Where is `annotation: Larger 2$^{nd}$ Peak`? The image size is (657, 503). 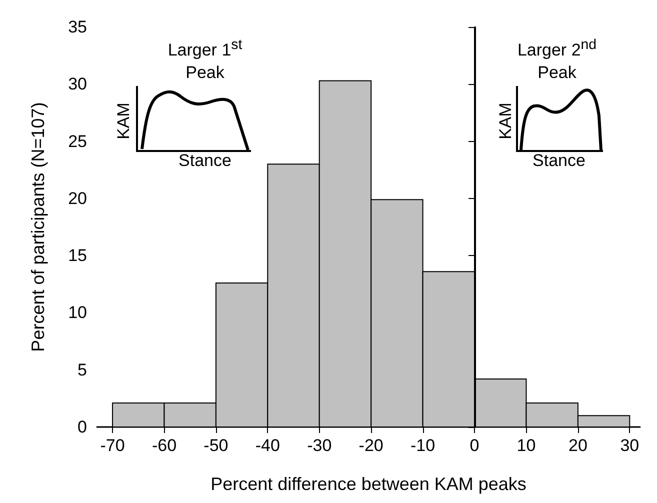 annotation: Larger 2$^{nd}$ Peak is located at coordinates (557, 60).